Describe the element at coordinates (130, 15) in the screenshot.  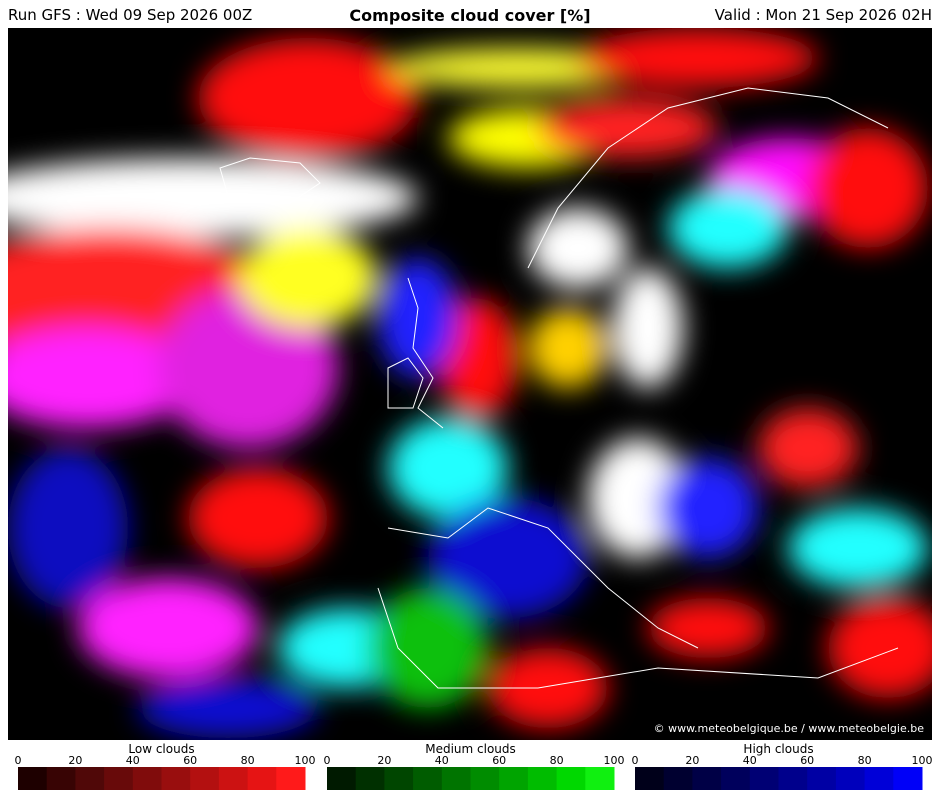
I see `run-label: Run GFS : Wed 09 Sep 2026 00Z` at that location.